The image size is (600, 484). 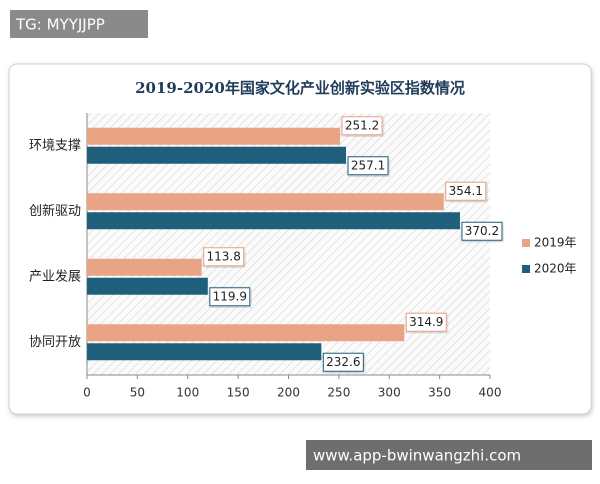 I want to click on x-tick-label: 150, so click(x=238, y=393).